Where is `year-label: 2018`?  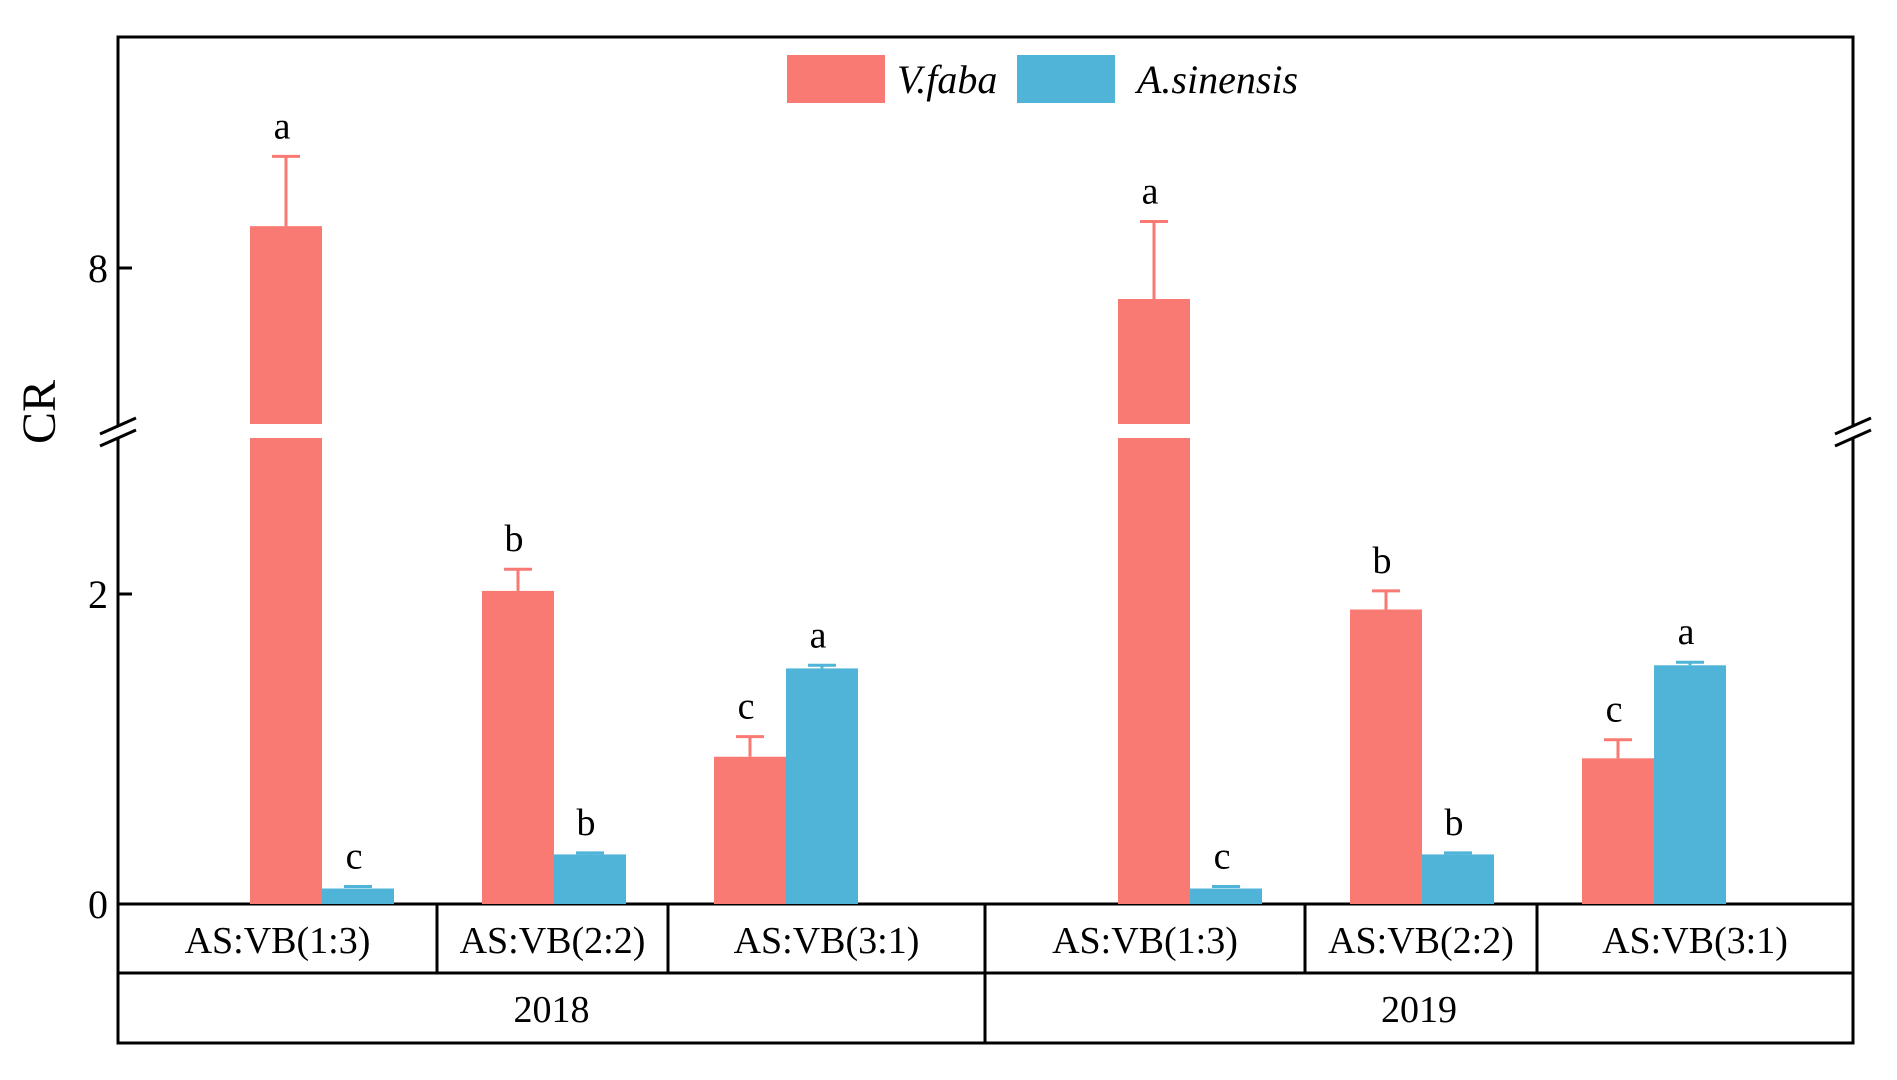
year-label: 2018 is located at coordinates (552, 1010).